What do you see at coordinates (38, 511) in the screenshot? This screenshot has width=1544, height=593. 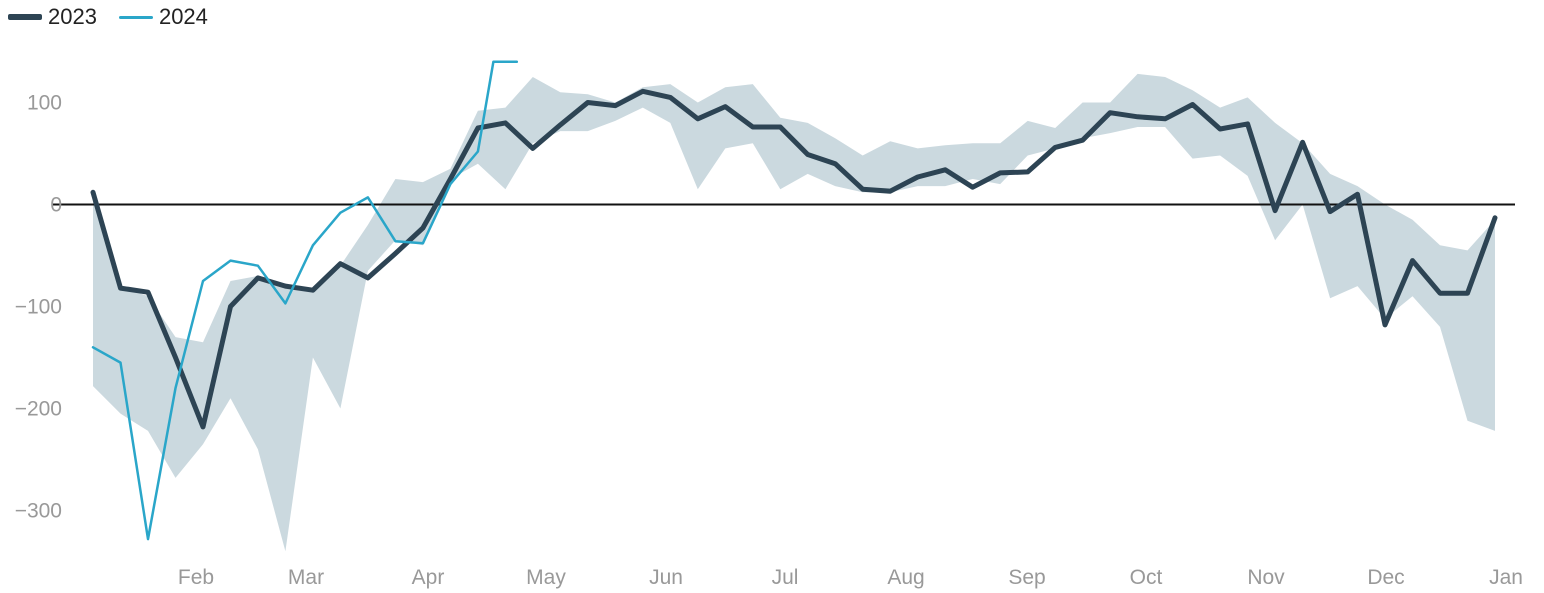 I see `y-tick-label: −300` at bounding box center [38, 511].